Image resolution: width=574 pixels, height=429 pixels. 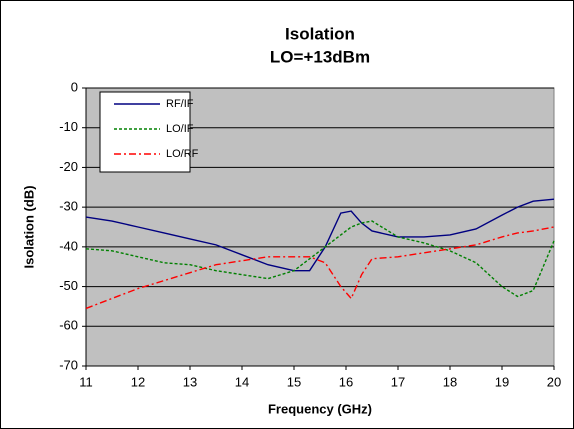 I want to click on x-tick-label: 11, so click(x=86, y=381).